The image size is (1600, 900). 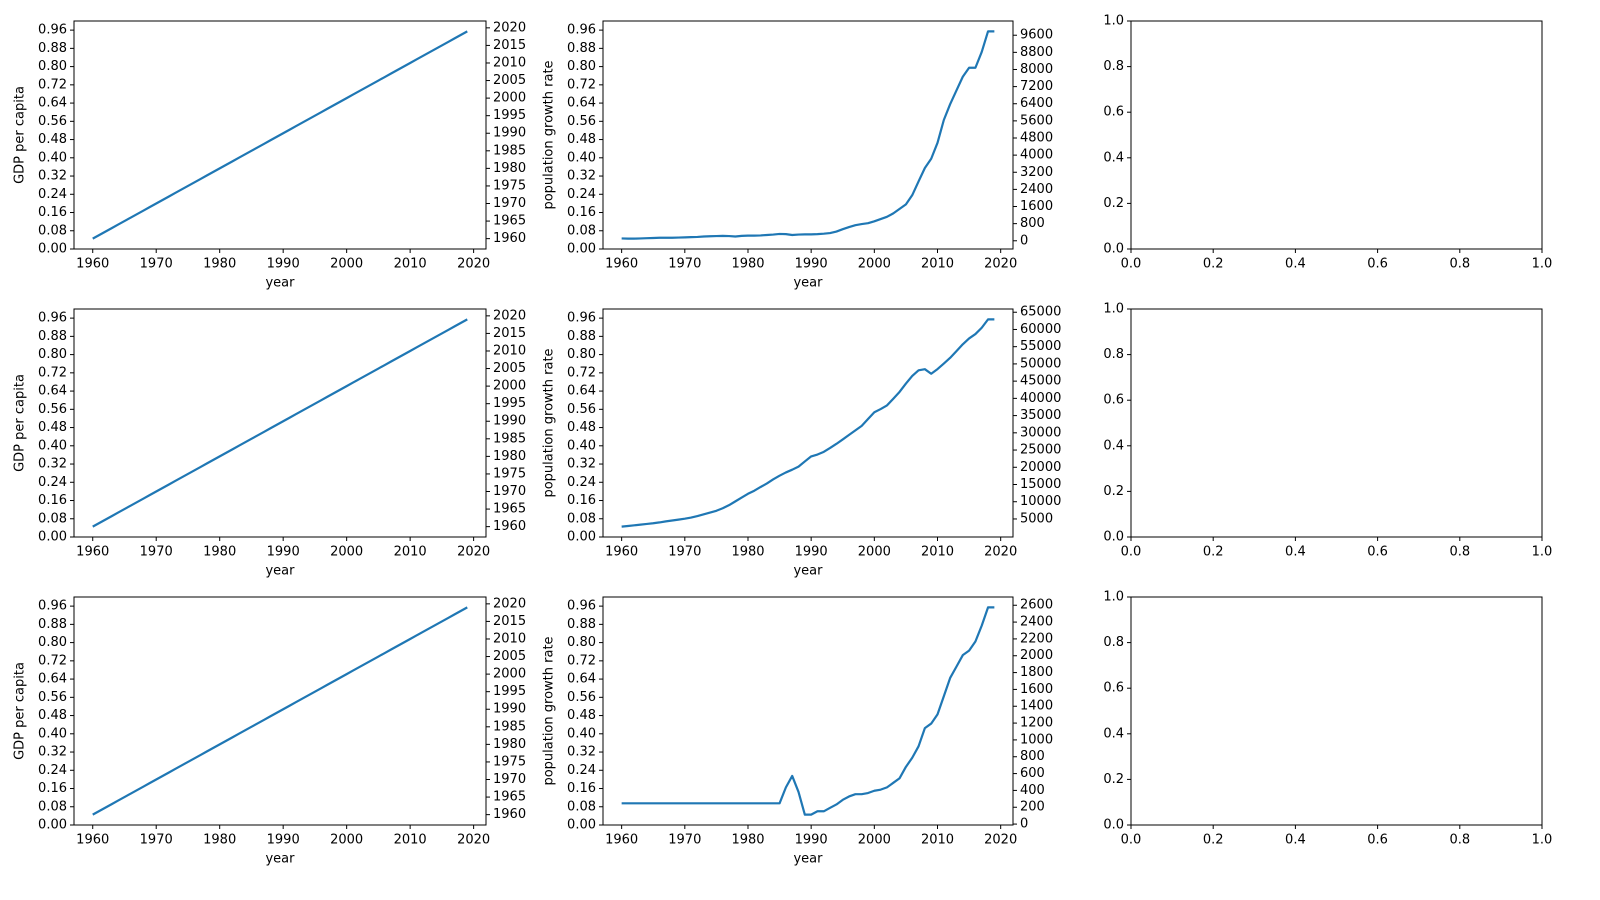 I want to click on y2-tick-label: 1995, so click(x=509, y=115).